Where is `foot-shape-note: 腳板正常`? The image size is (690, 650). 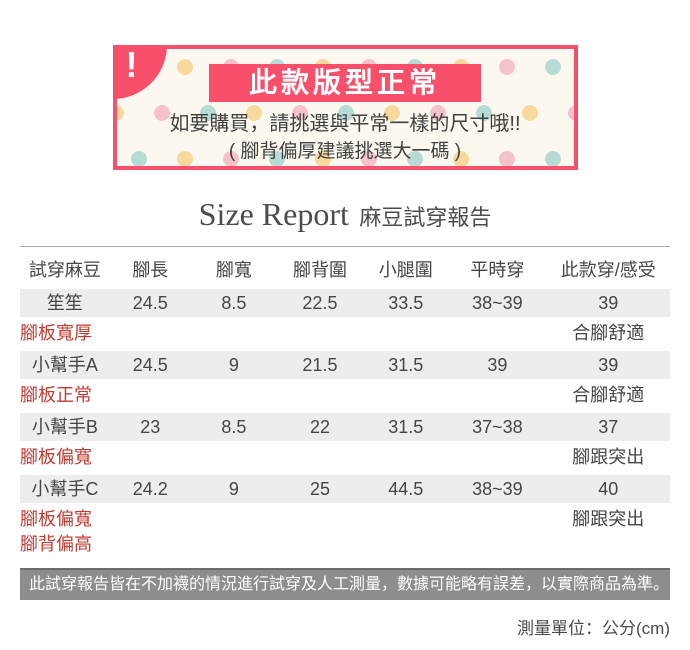 foot-shape-note: 腳板正常 is located at coordinates (56, 395).